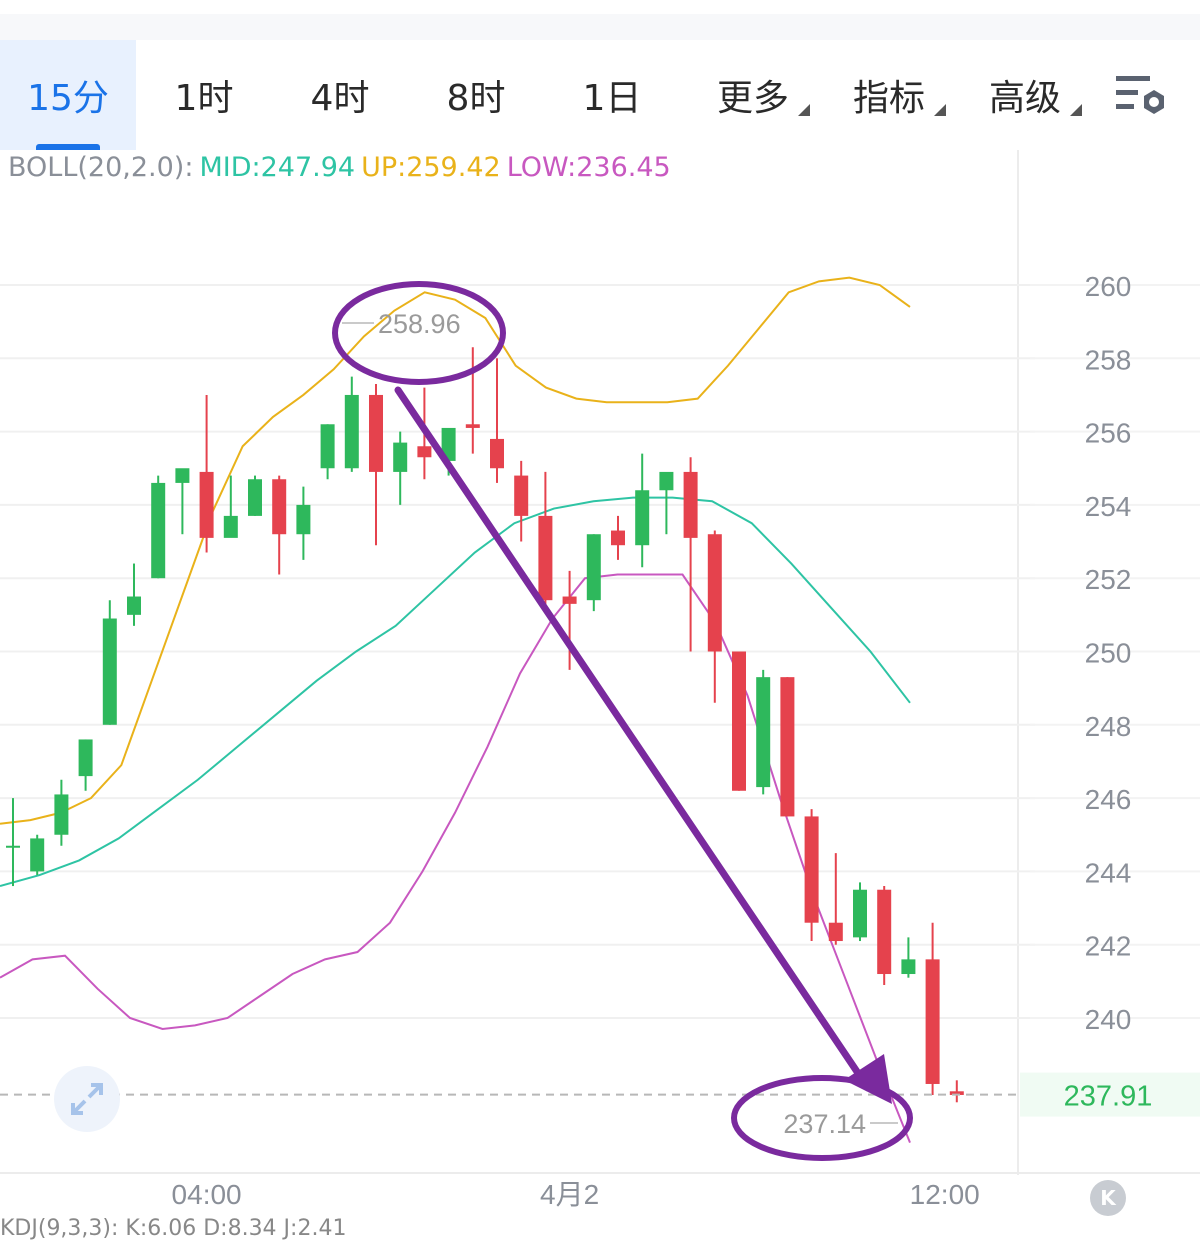 This screenshot has width=1200, height=1241. What do you see at coordinates (588, 167) in the screenshot?
I see `boll-low: LOW:236.45` at bounding box center [588, 167].